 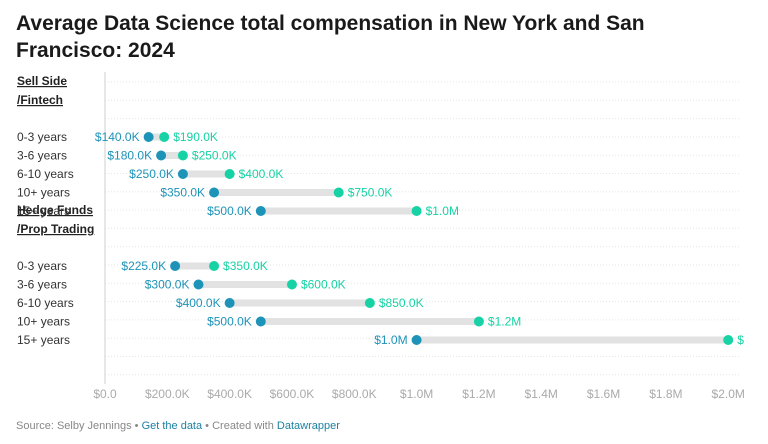 What do you see at coordinates (665, 394) in the screenshot?
I see `x-tick-label: $1.8M` at bounding box center [665, 394].